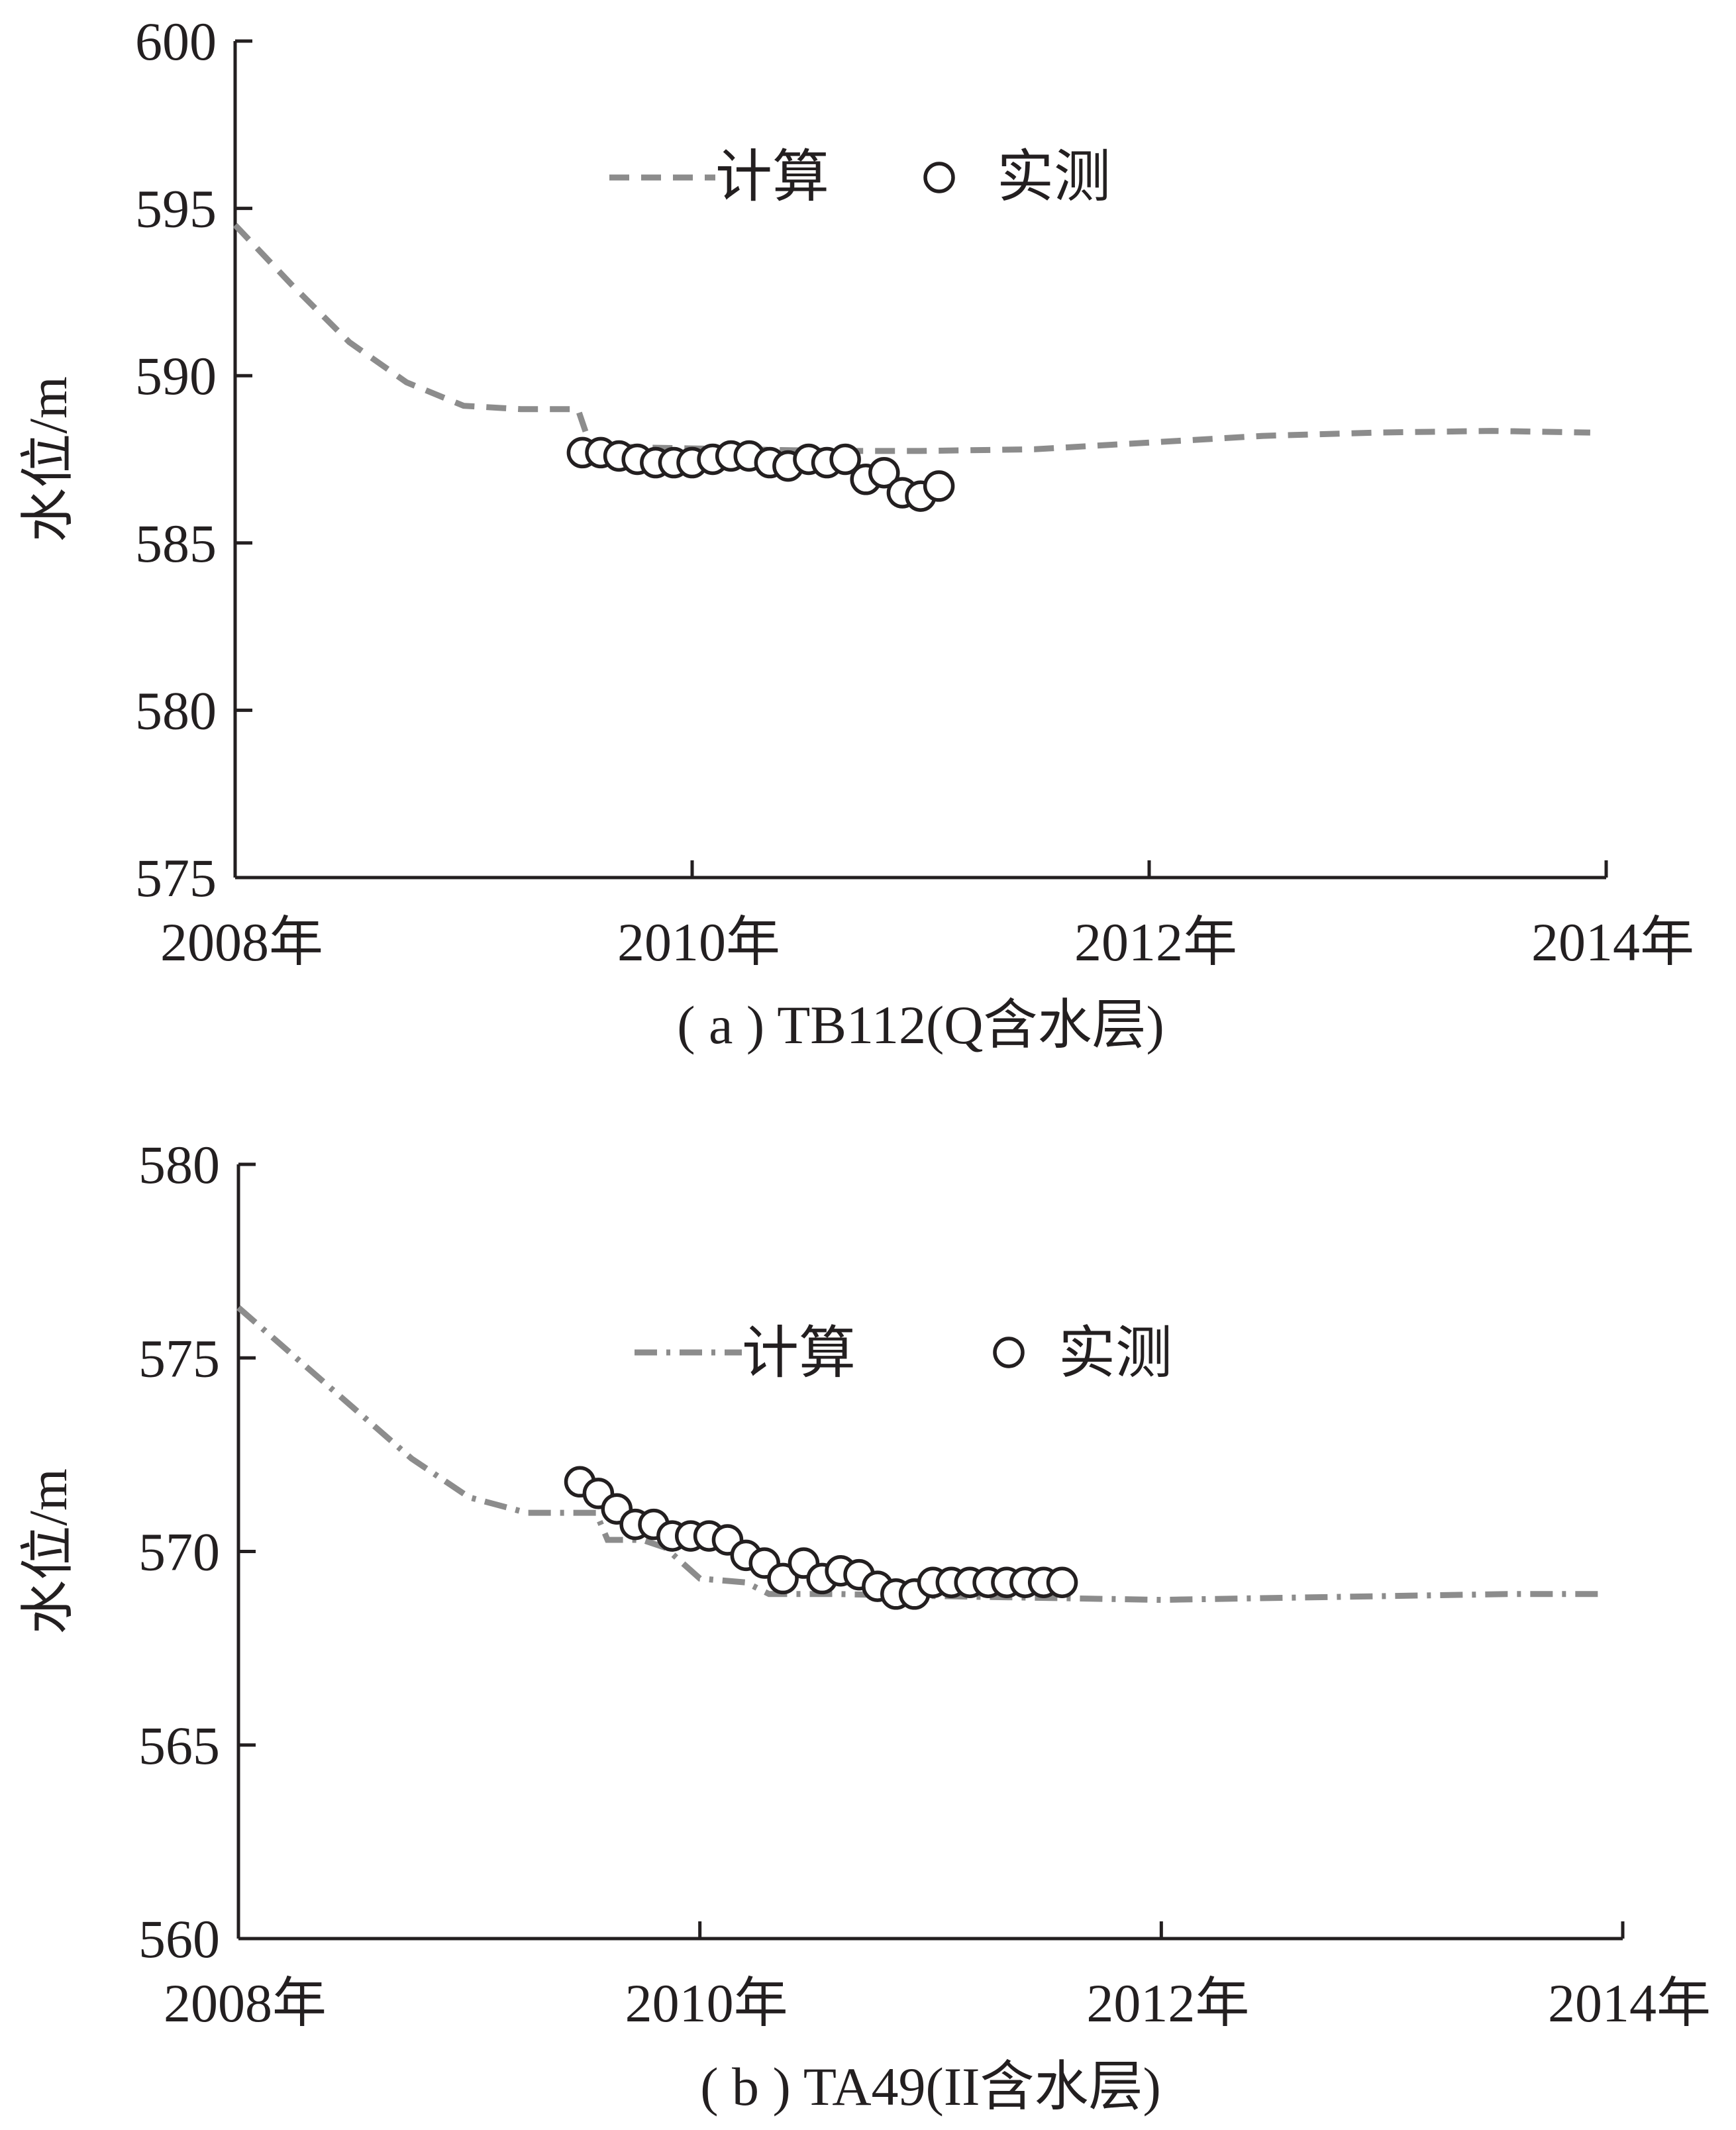 This screenshot has height=2130, width=1736. Describe the element at coordinates (176, 41) in the screenshot. I see `y-tick-label: 600` at that location.